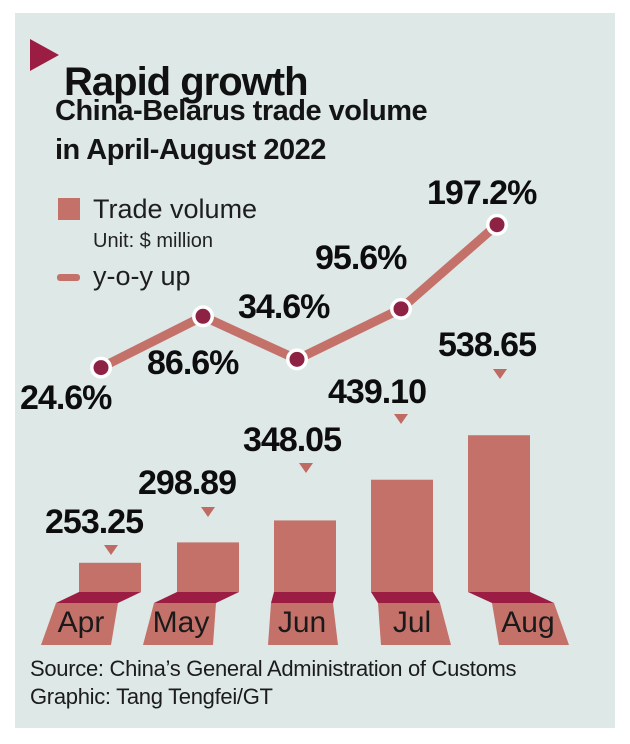 Image resolution: width=630 pixels, height=744 pixels. I want to click on bar-may, so click(208, 567).